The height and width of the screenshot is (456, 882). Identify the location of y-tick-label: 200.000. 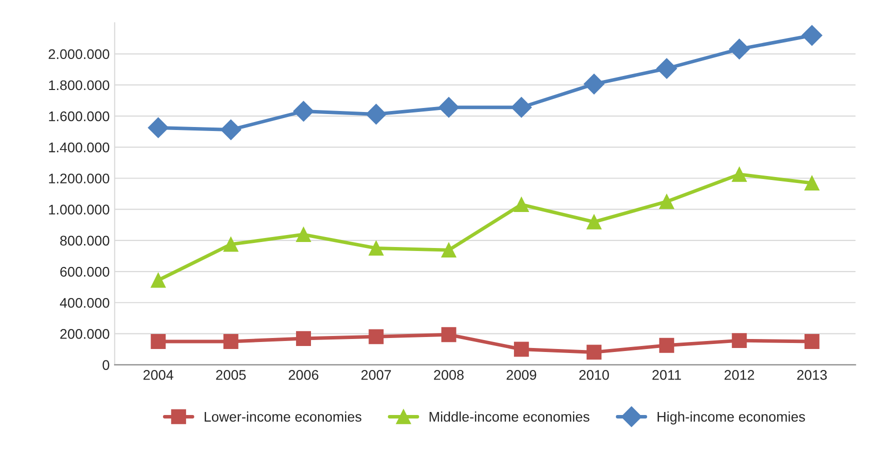
(85, 334).